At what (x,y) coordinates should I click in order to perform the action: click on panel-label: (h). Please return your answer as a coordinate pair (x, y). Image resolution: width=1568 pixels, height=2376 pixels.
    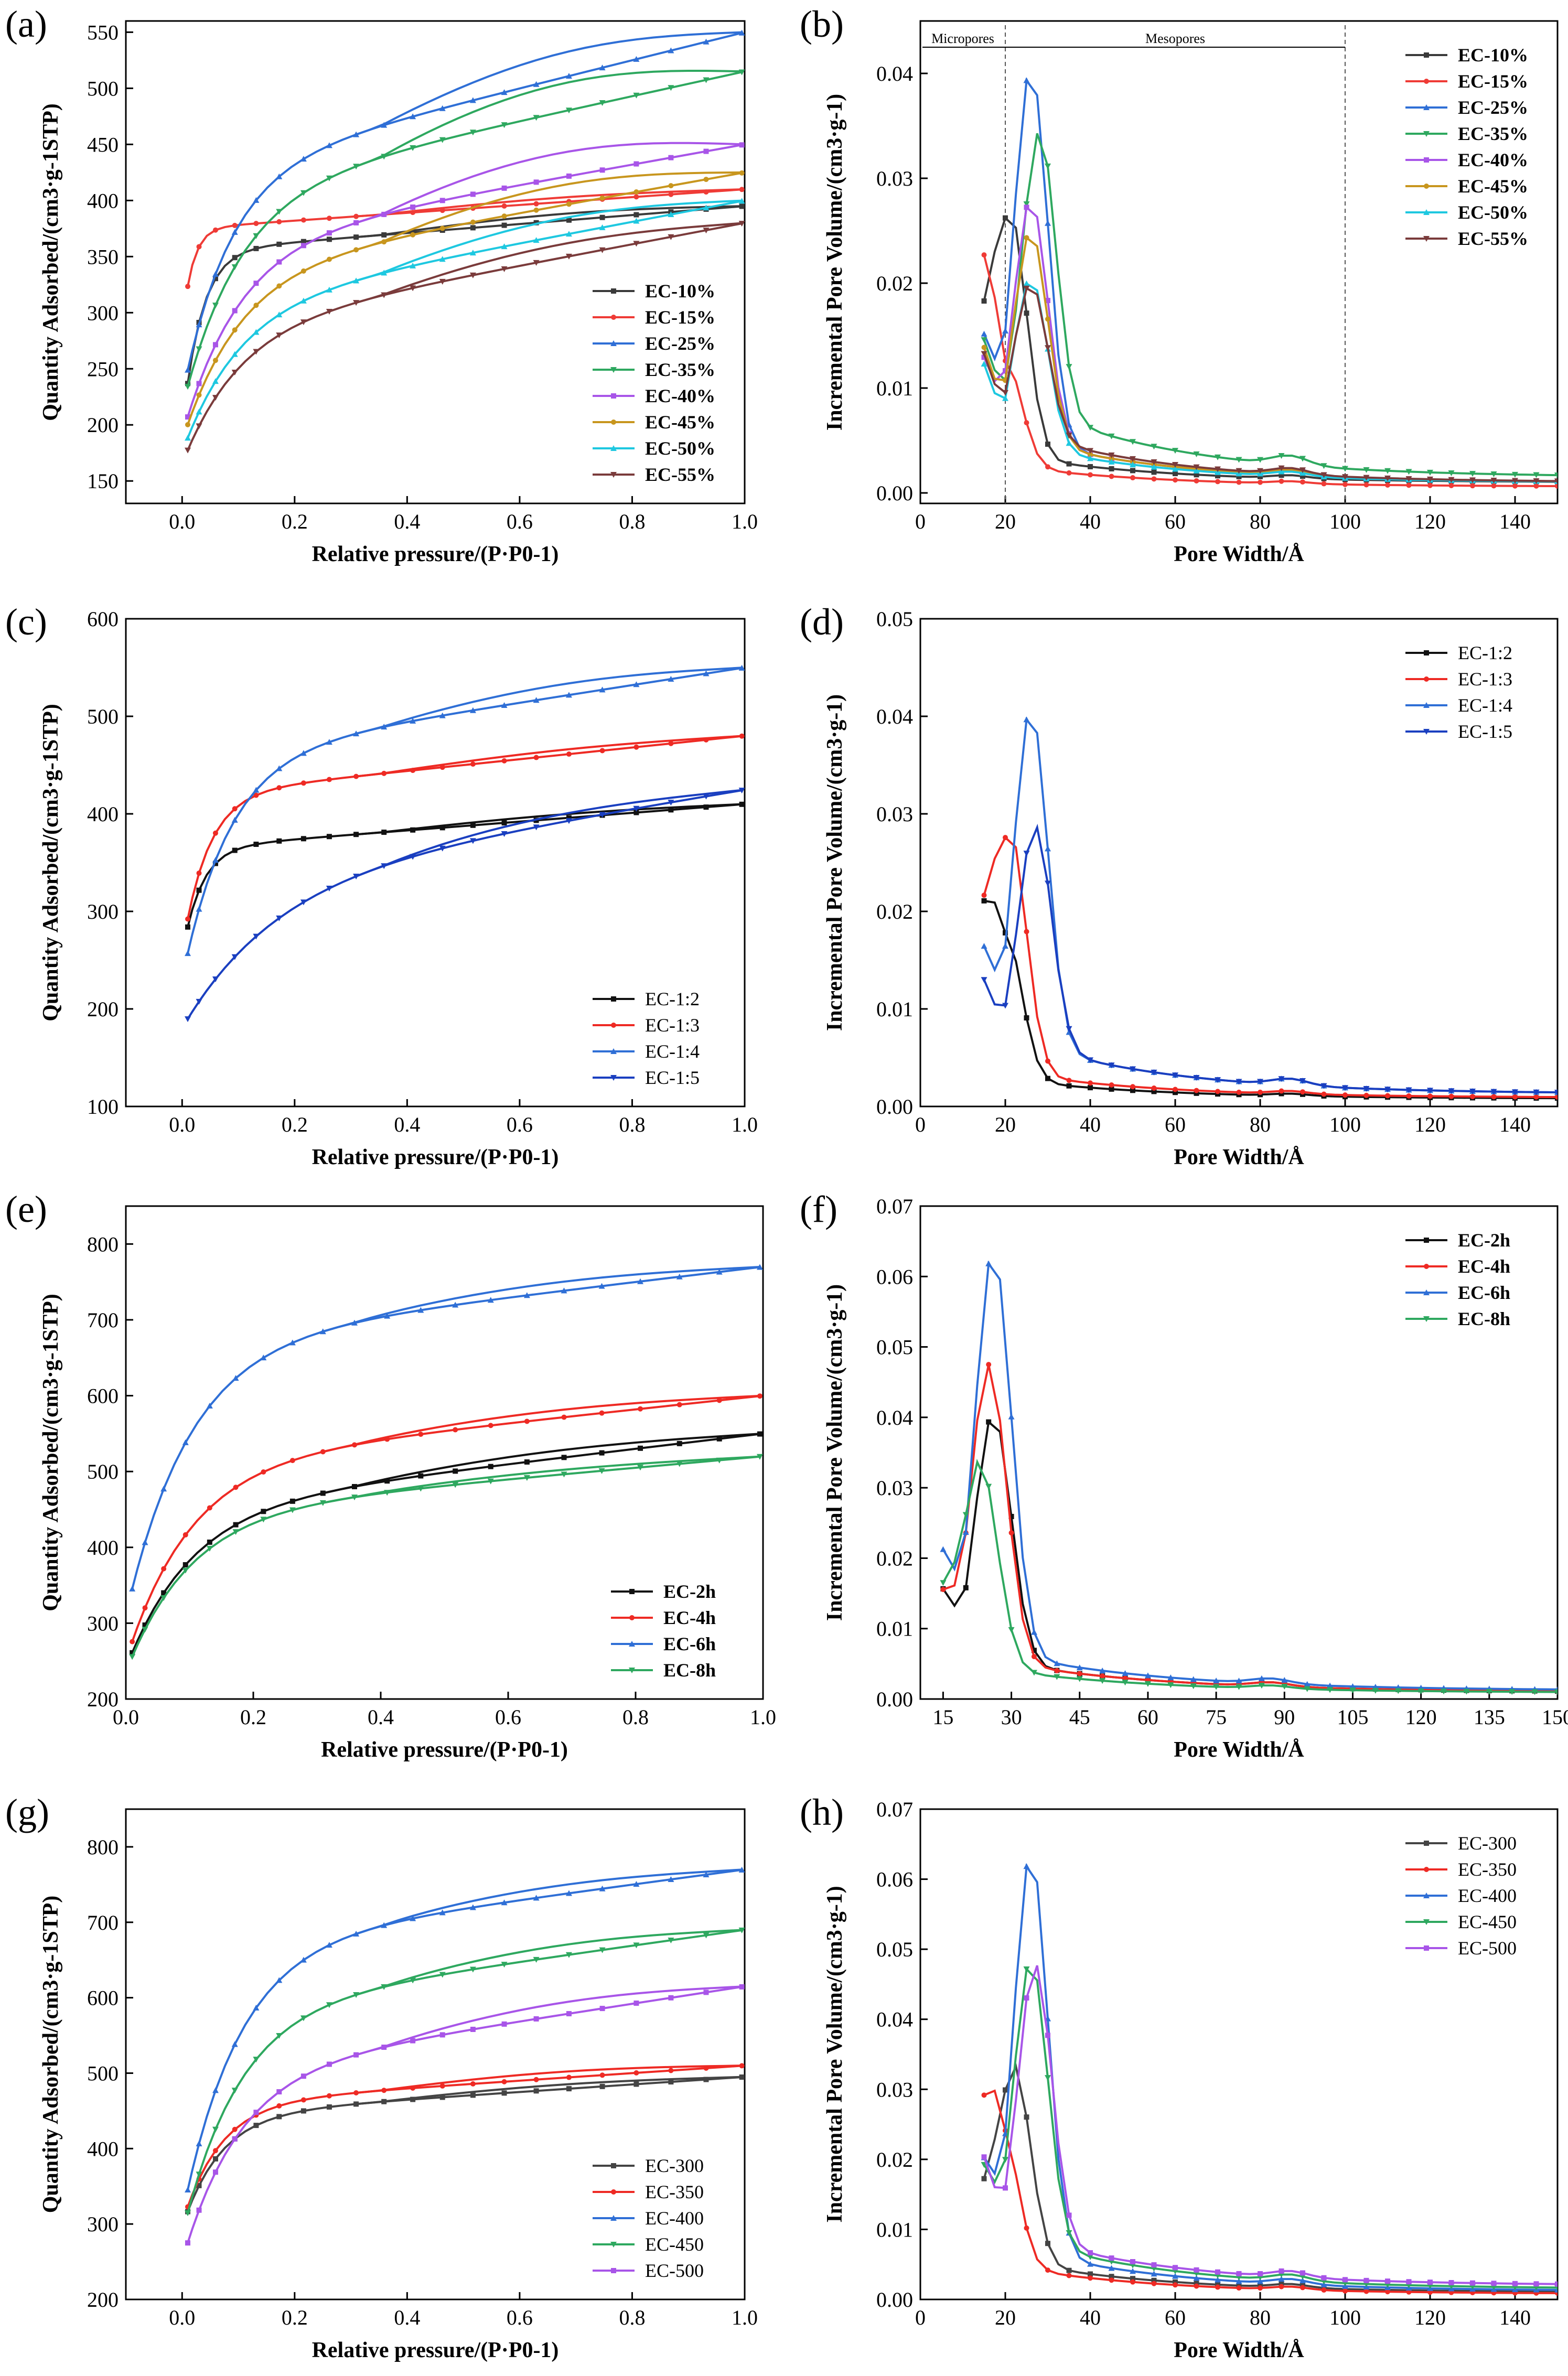
    Looking at the image, I should click on (822, 1812).